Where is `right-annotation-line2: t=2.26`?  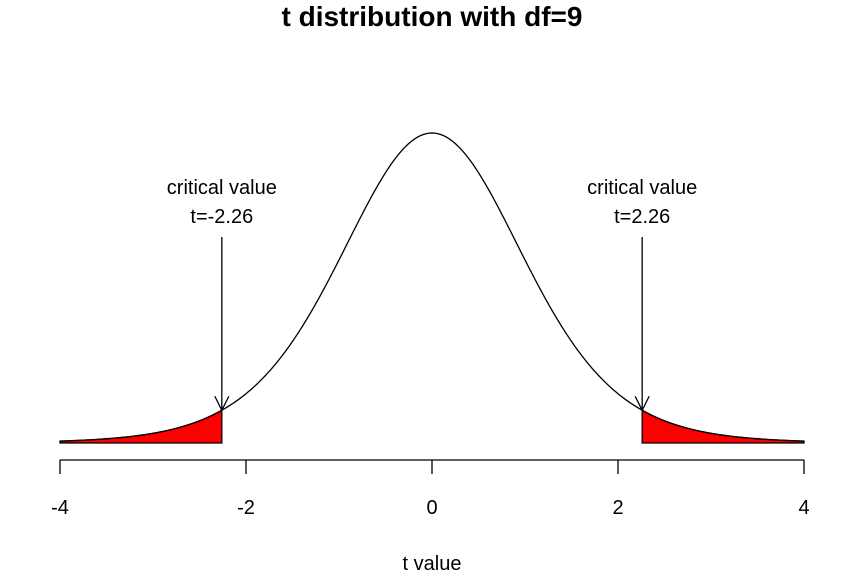 right-annotation-line2: t=2.26 is located at coordinates (642, 217).